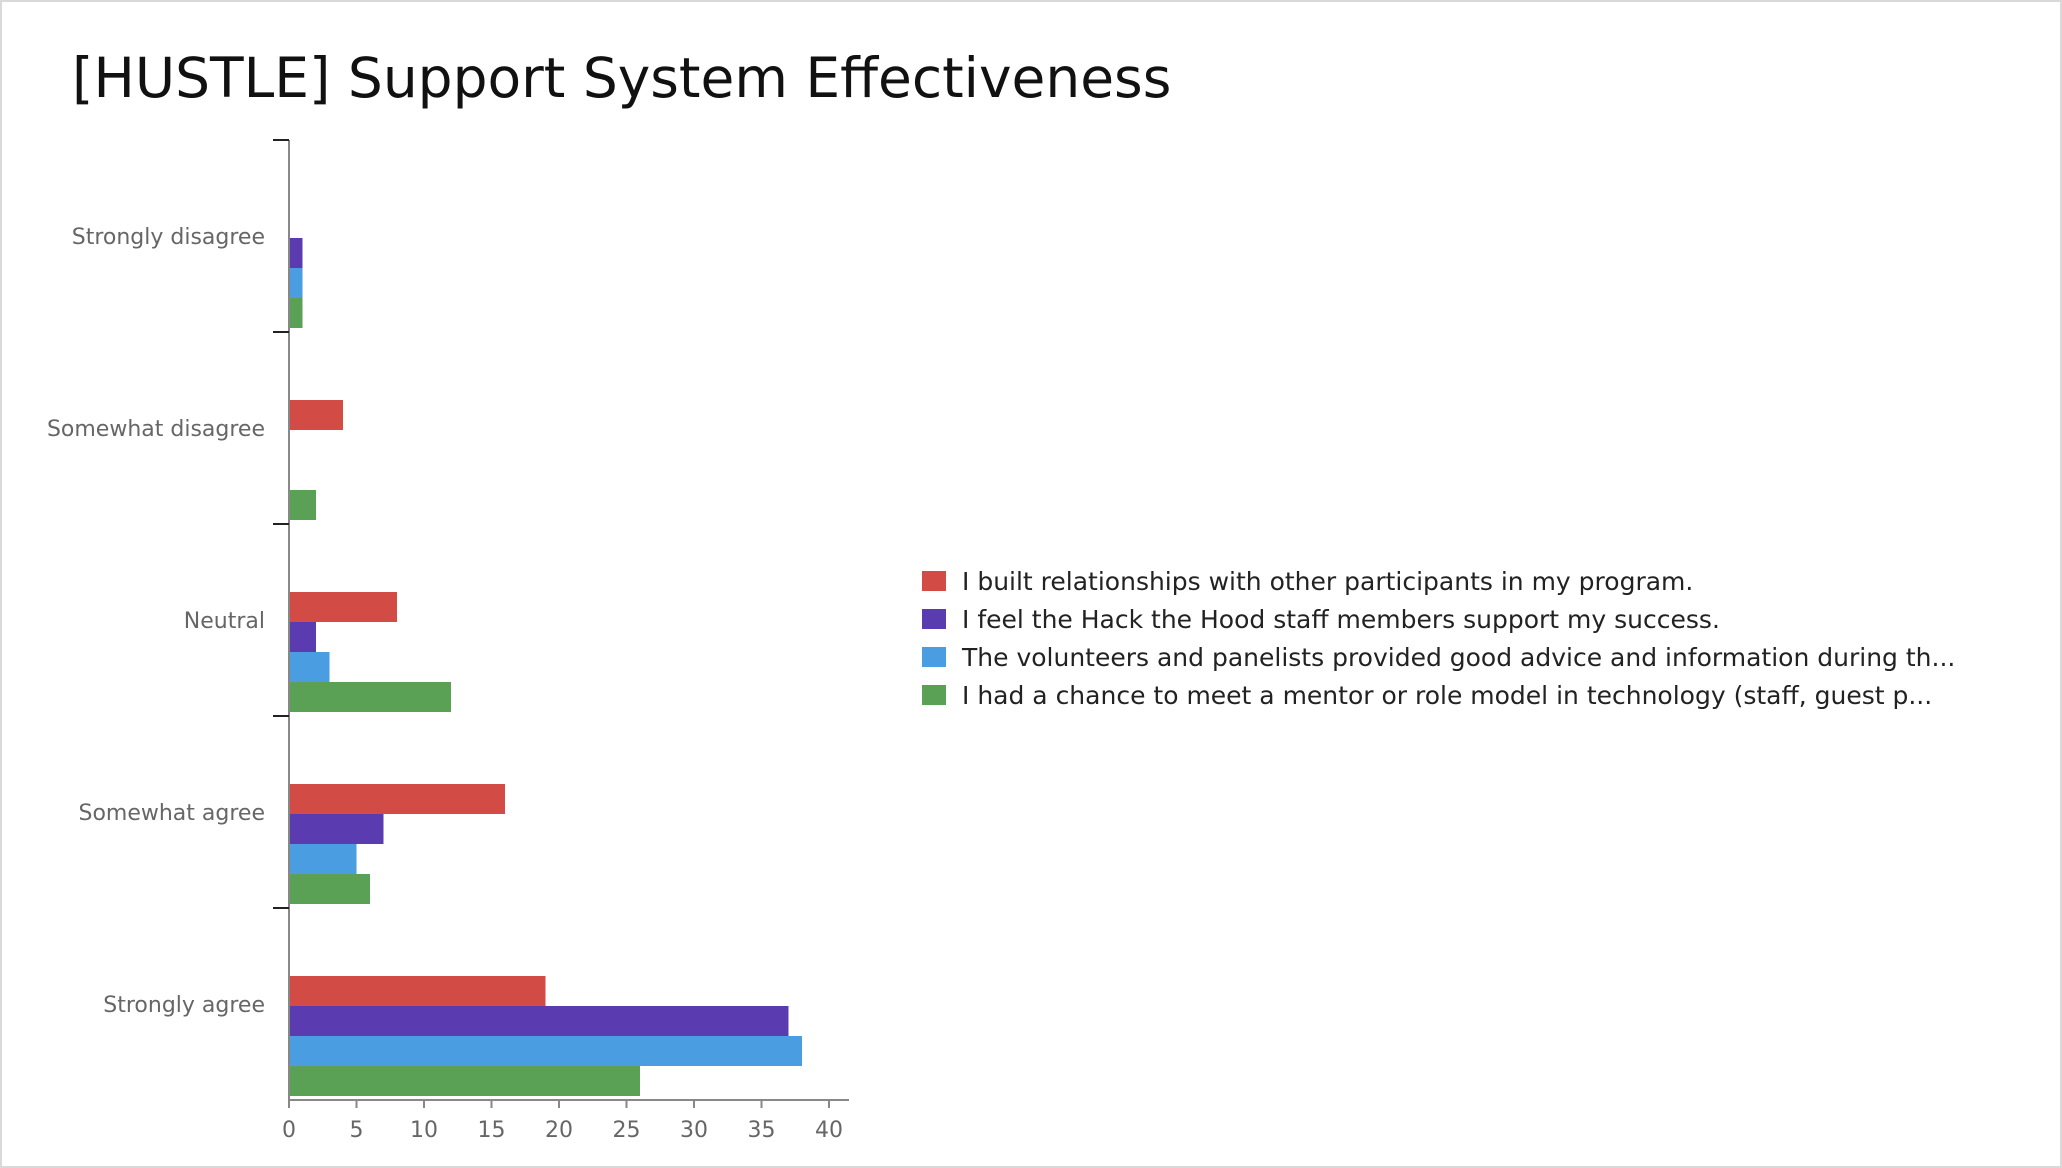 The image size is (2062, 1168). What do you see at coordinates (224, 621) in the screenshot?
I see `y-tick-label: Neutral` at bounding box center [224, 621].